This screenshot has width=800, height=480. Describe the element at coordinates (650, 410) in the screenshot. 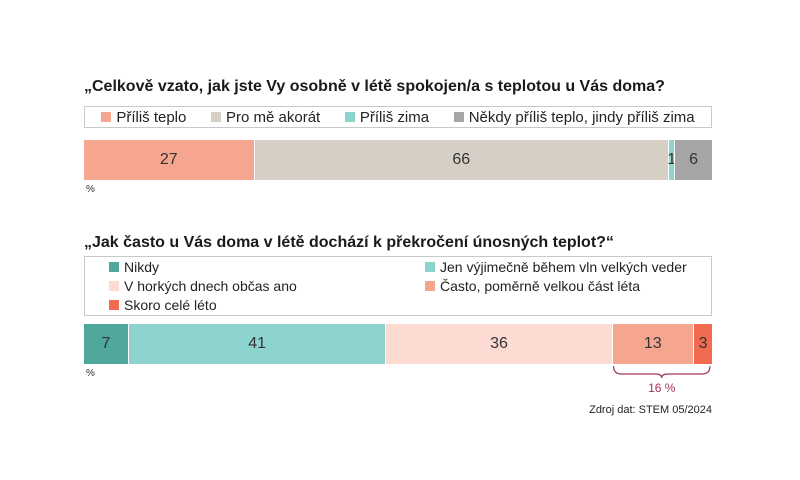

I see `source-note: Zdroj dat: STEM 05/2024` at that location.